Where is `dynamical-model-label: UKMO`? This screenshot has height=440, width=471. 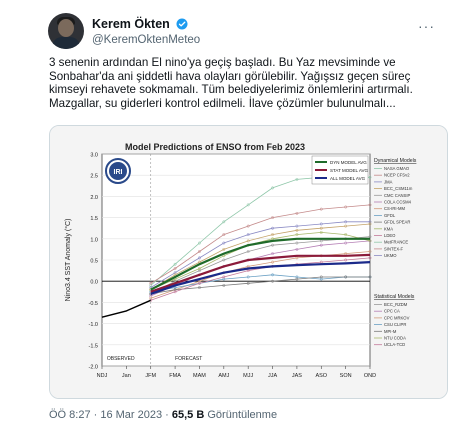
dynamical-model-label: UKMO is located at coordinates (390, 255).